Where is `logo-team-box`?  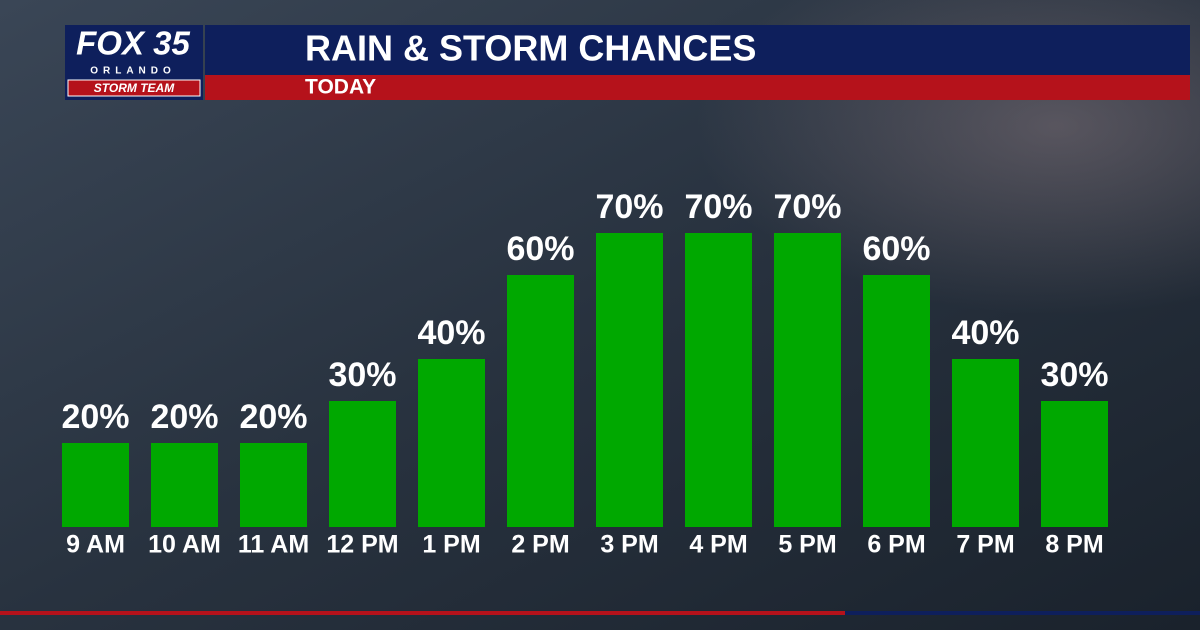
logo-team-box is located at coordinates (134, 88).